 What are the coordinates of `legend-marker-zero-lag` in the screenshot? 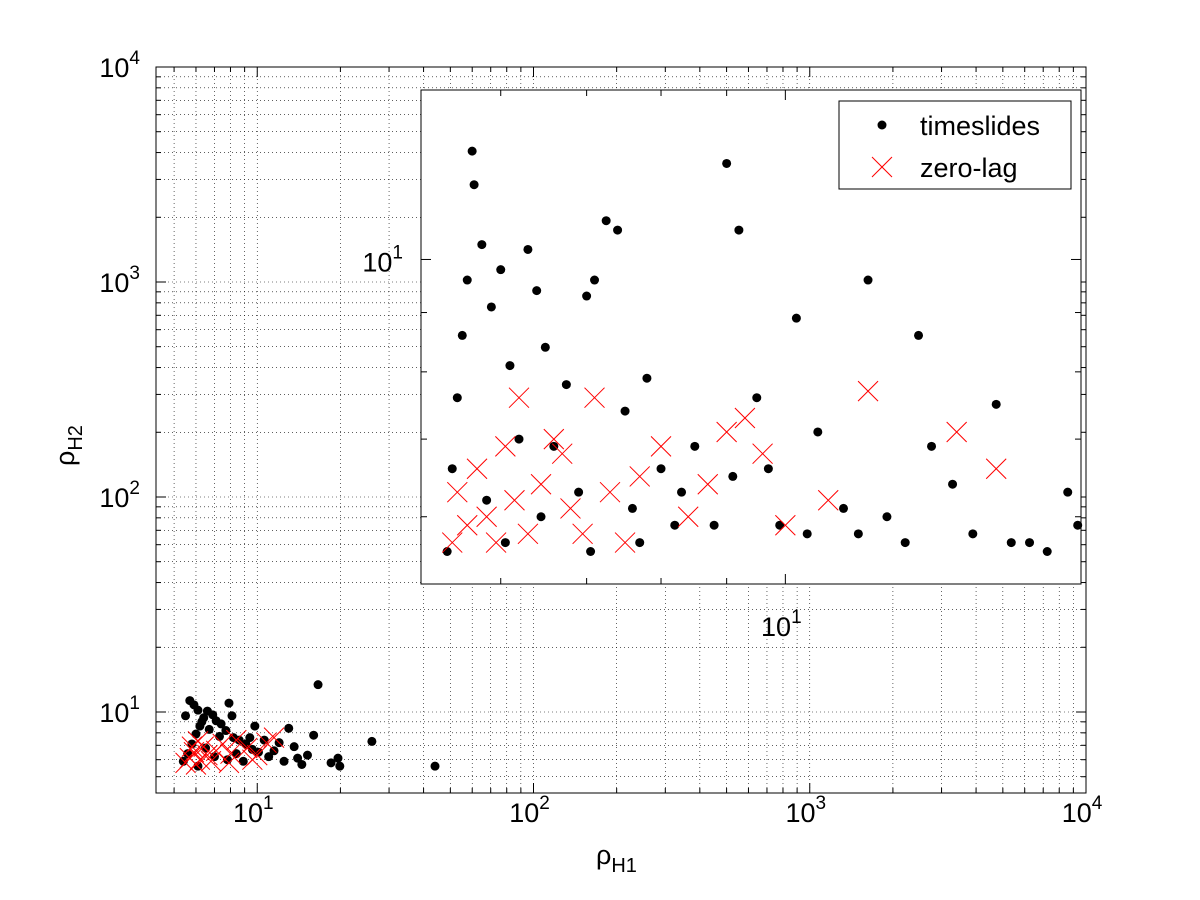 It's located at (882, 167).